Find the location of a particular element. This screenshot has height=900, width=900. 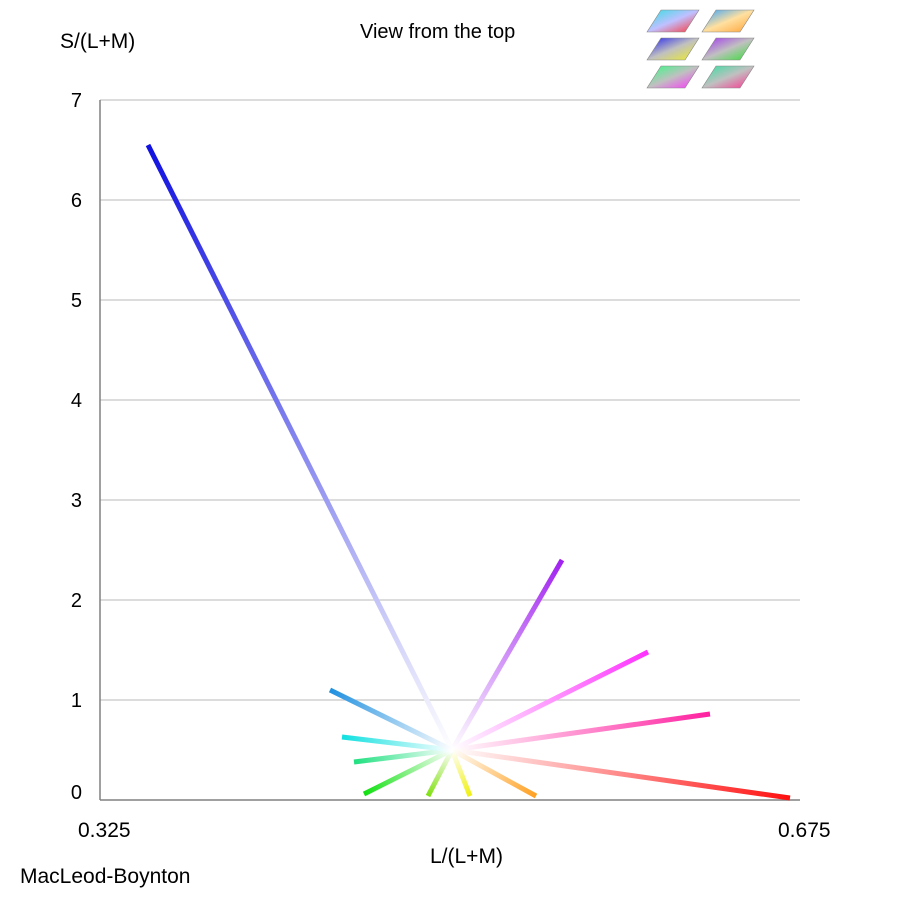

x-tick-label-max: 0.675 is located at coordinates (804, 830).